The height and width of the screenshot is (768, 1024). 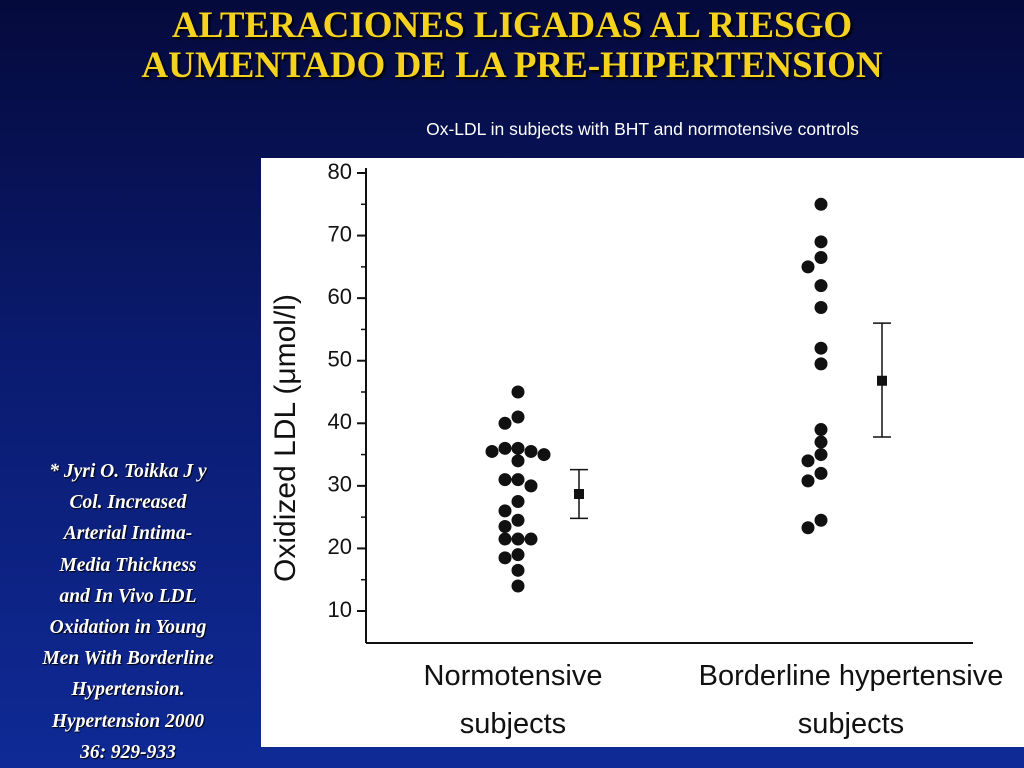 I want to click on x-category-label: Borderline hypertensive, so click(x=851, y=676).